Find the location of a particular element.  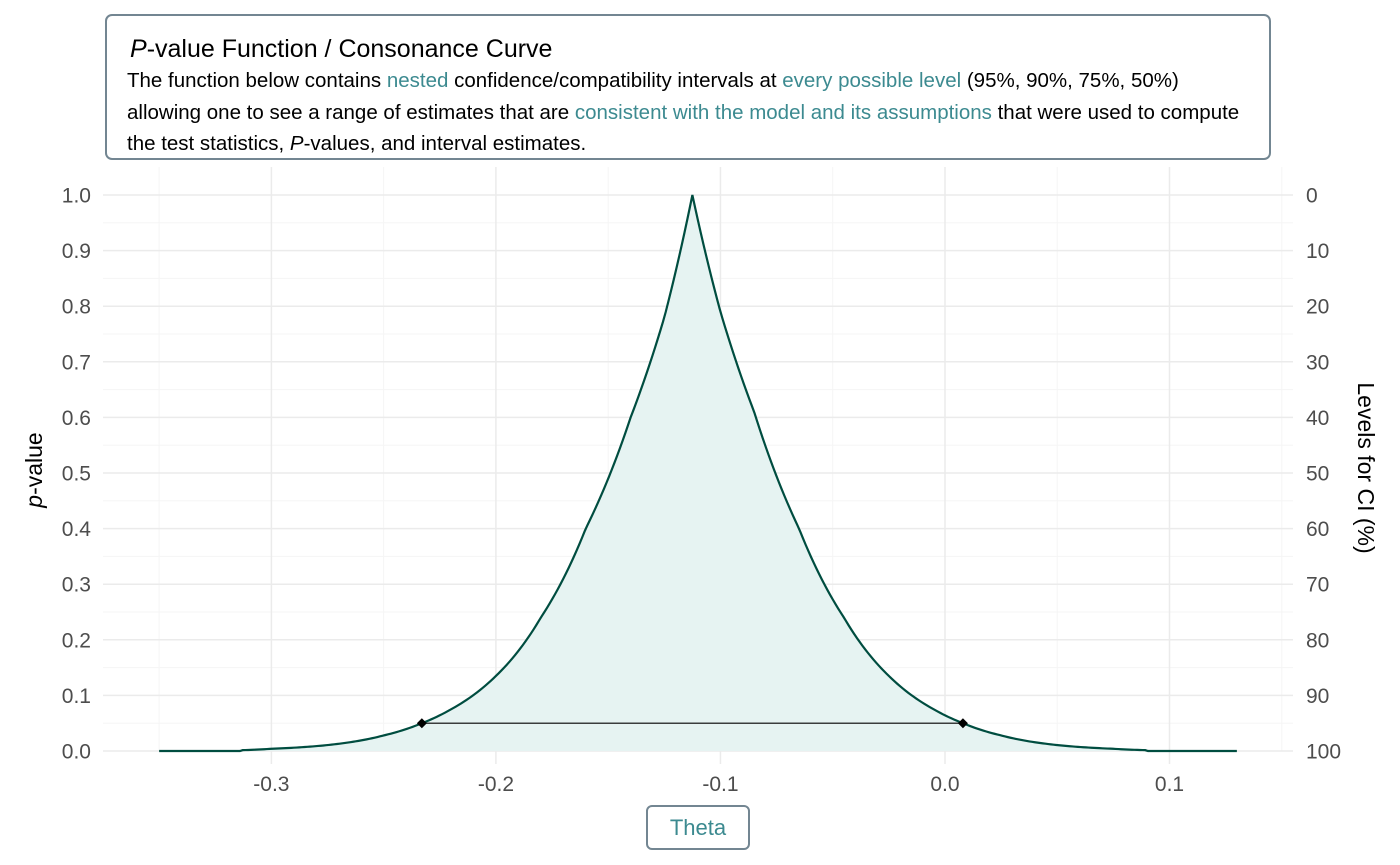

x-axis-ticks: -0.3 -0.2 -0.1 0.0 0.1 is located at coordinates (718, 784).